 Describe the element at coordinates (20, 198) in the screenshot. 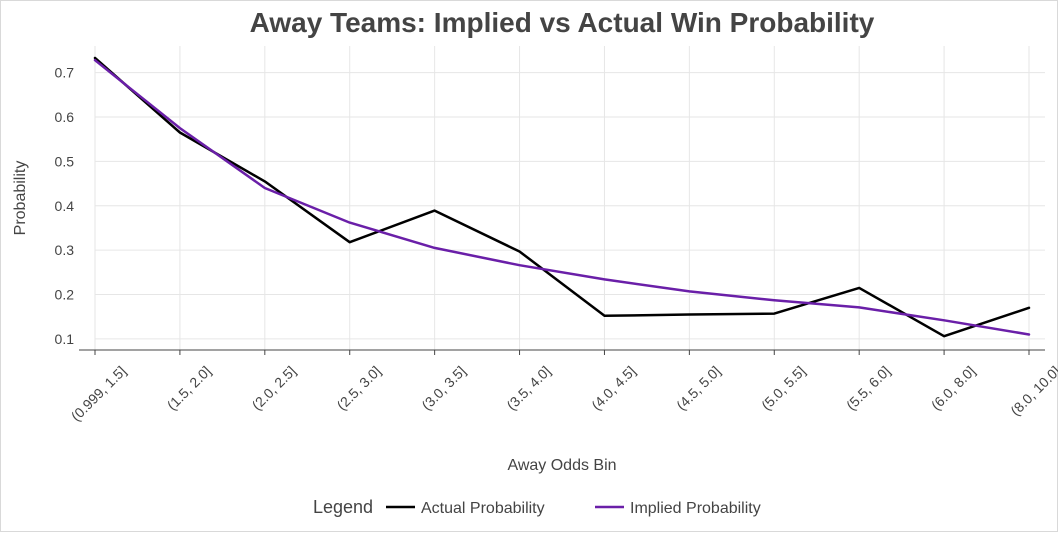

I see `y-axis-label: Probability` at that location.